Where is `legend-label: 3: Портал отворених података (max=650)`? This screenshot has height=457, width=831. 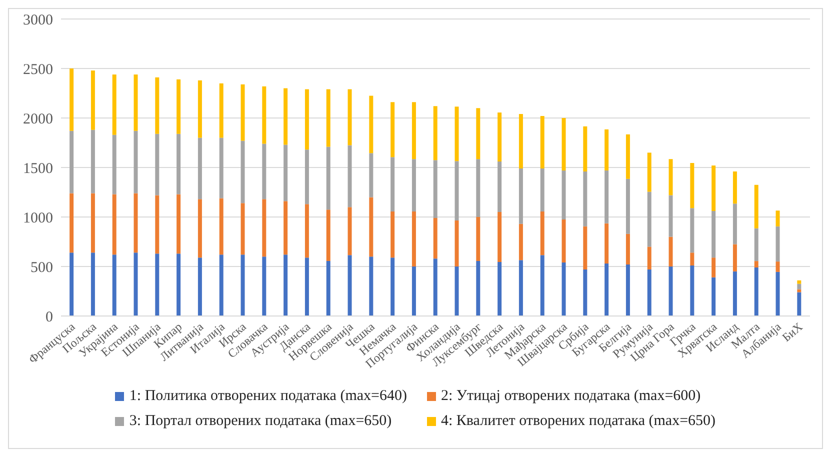 legend-label: 3: Портал отворених података (max=650) is located at coordinates (260, 421).